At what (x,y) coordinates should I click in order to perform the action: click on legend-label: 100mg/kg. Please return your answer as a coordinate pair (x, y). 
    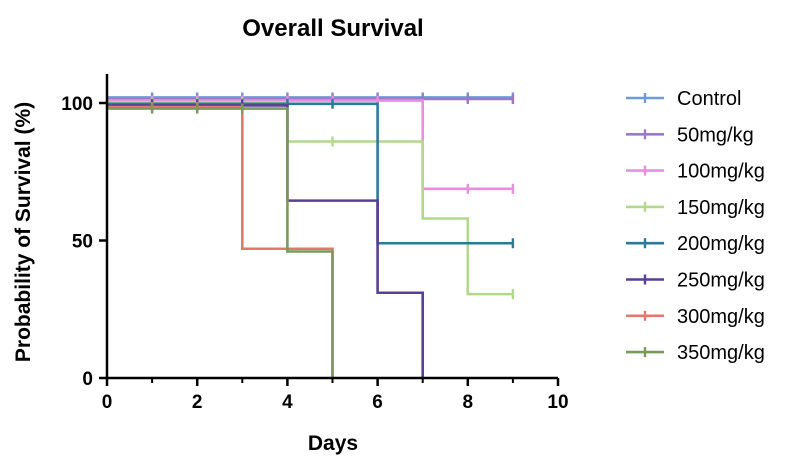
    Looking at the image, I should click on (721, 172).